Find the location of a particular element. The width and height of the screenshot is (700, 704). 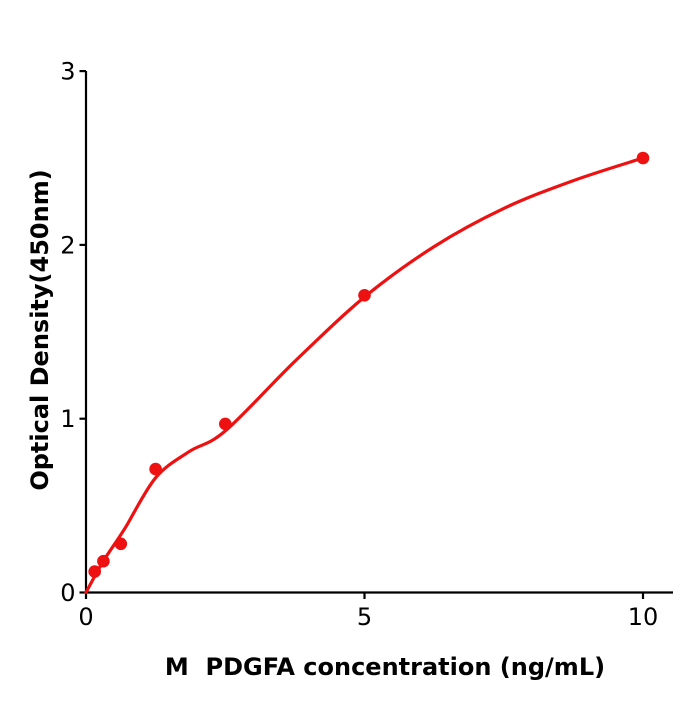

x-tick-label: 5 is located at coordinates (364, 617).